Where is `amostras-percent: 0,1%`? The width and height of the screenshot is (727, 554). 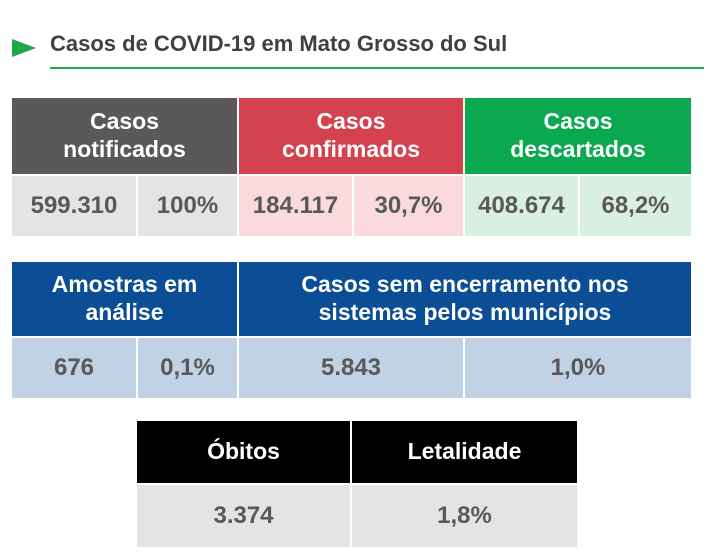 amostras-percent: 0,1% is located at coordinates (187, 368).